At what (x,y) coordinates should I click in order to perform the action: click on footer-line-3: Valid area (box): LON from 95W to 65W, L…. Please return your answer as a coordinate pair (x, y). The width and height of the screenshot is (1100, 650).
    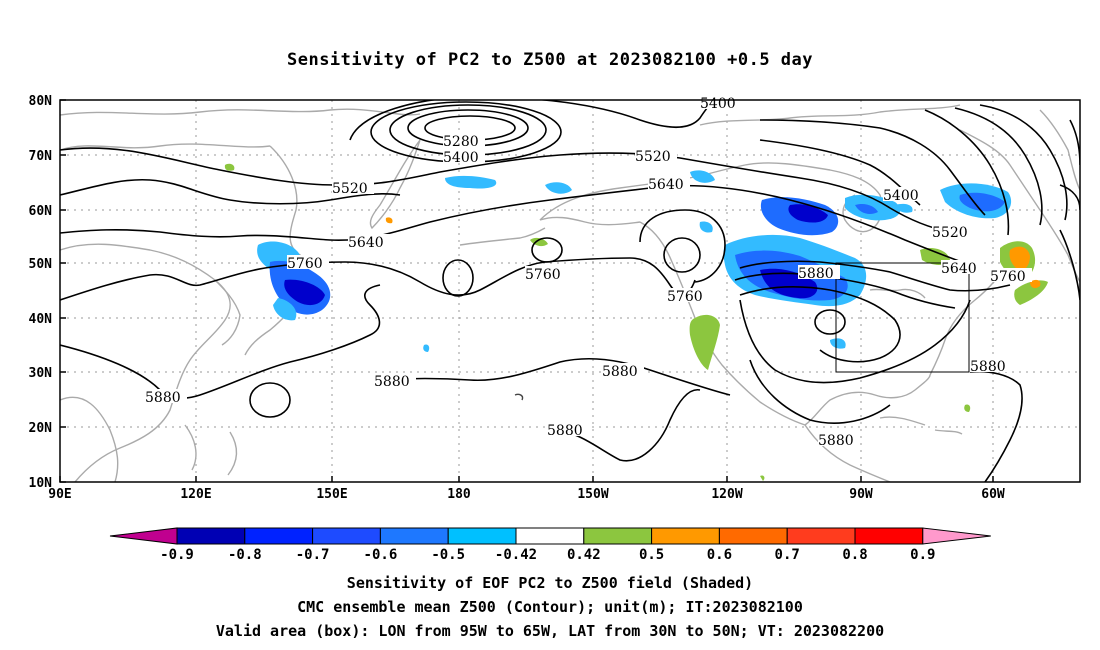
    Looking at the image, I should click on (550, 631).